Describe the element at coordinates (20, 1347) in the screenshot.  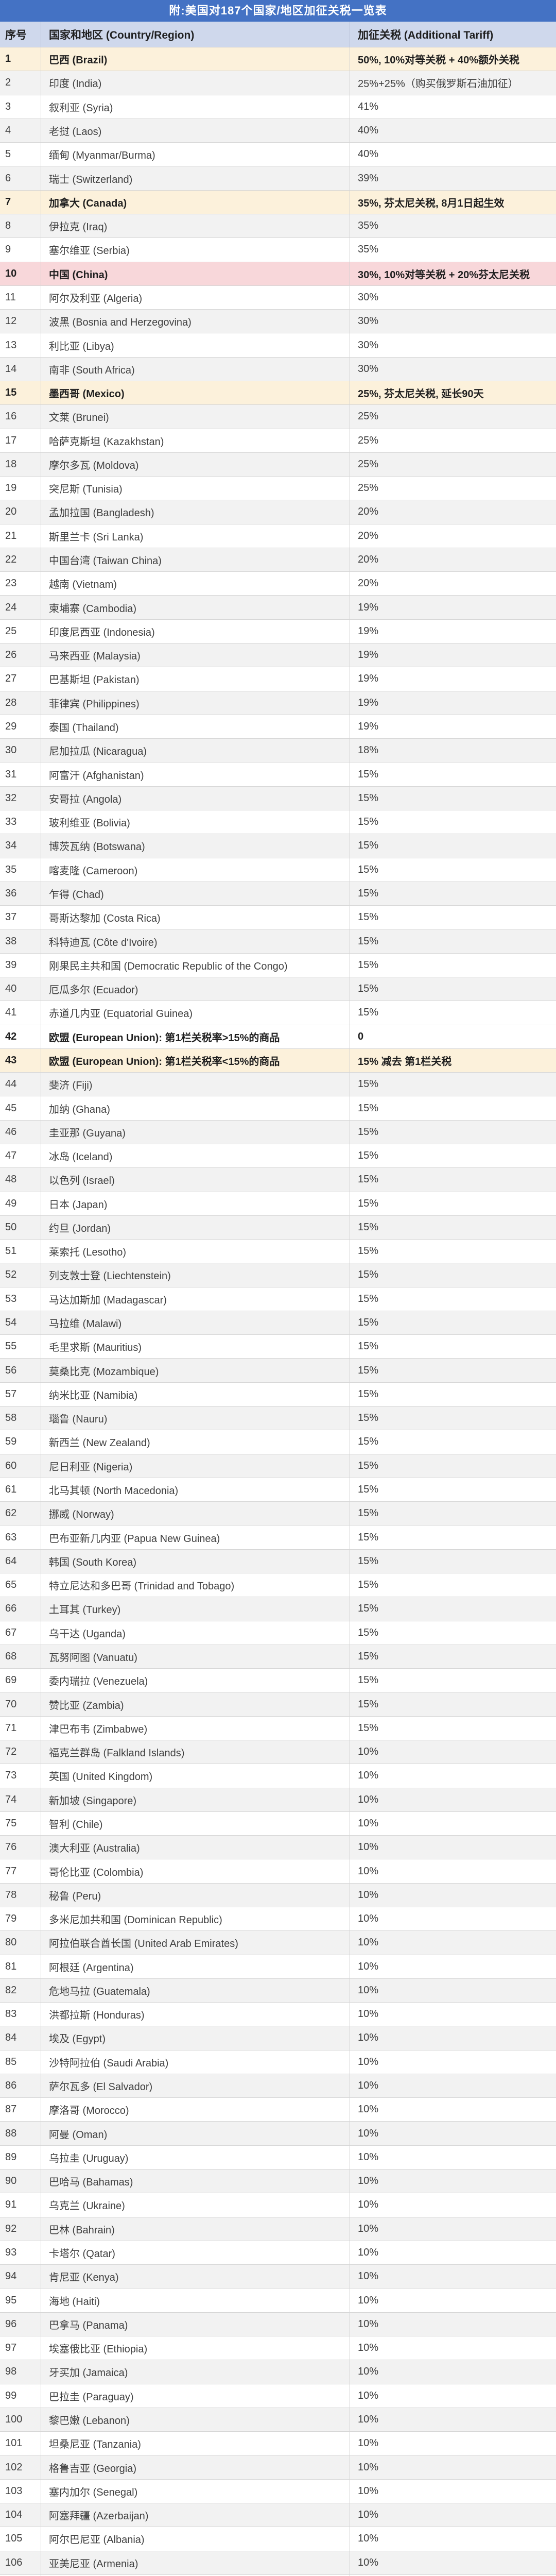
I see `row-number: 55` at that location.